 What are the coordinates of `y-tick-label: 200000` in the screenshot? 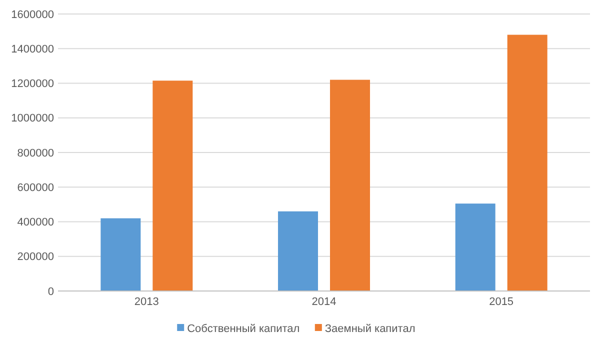 It's located at (35, 257).